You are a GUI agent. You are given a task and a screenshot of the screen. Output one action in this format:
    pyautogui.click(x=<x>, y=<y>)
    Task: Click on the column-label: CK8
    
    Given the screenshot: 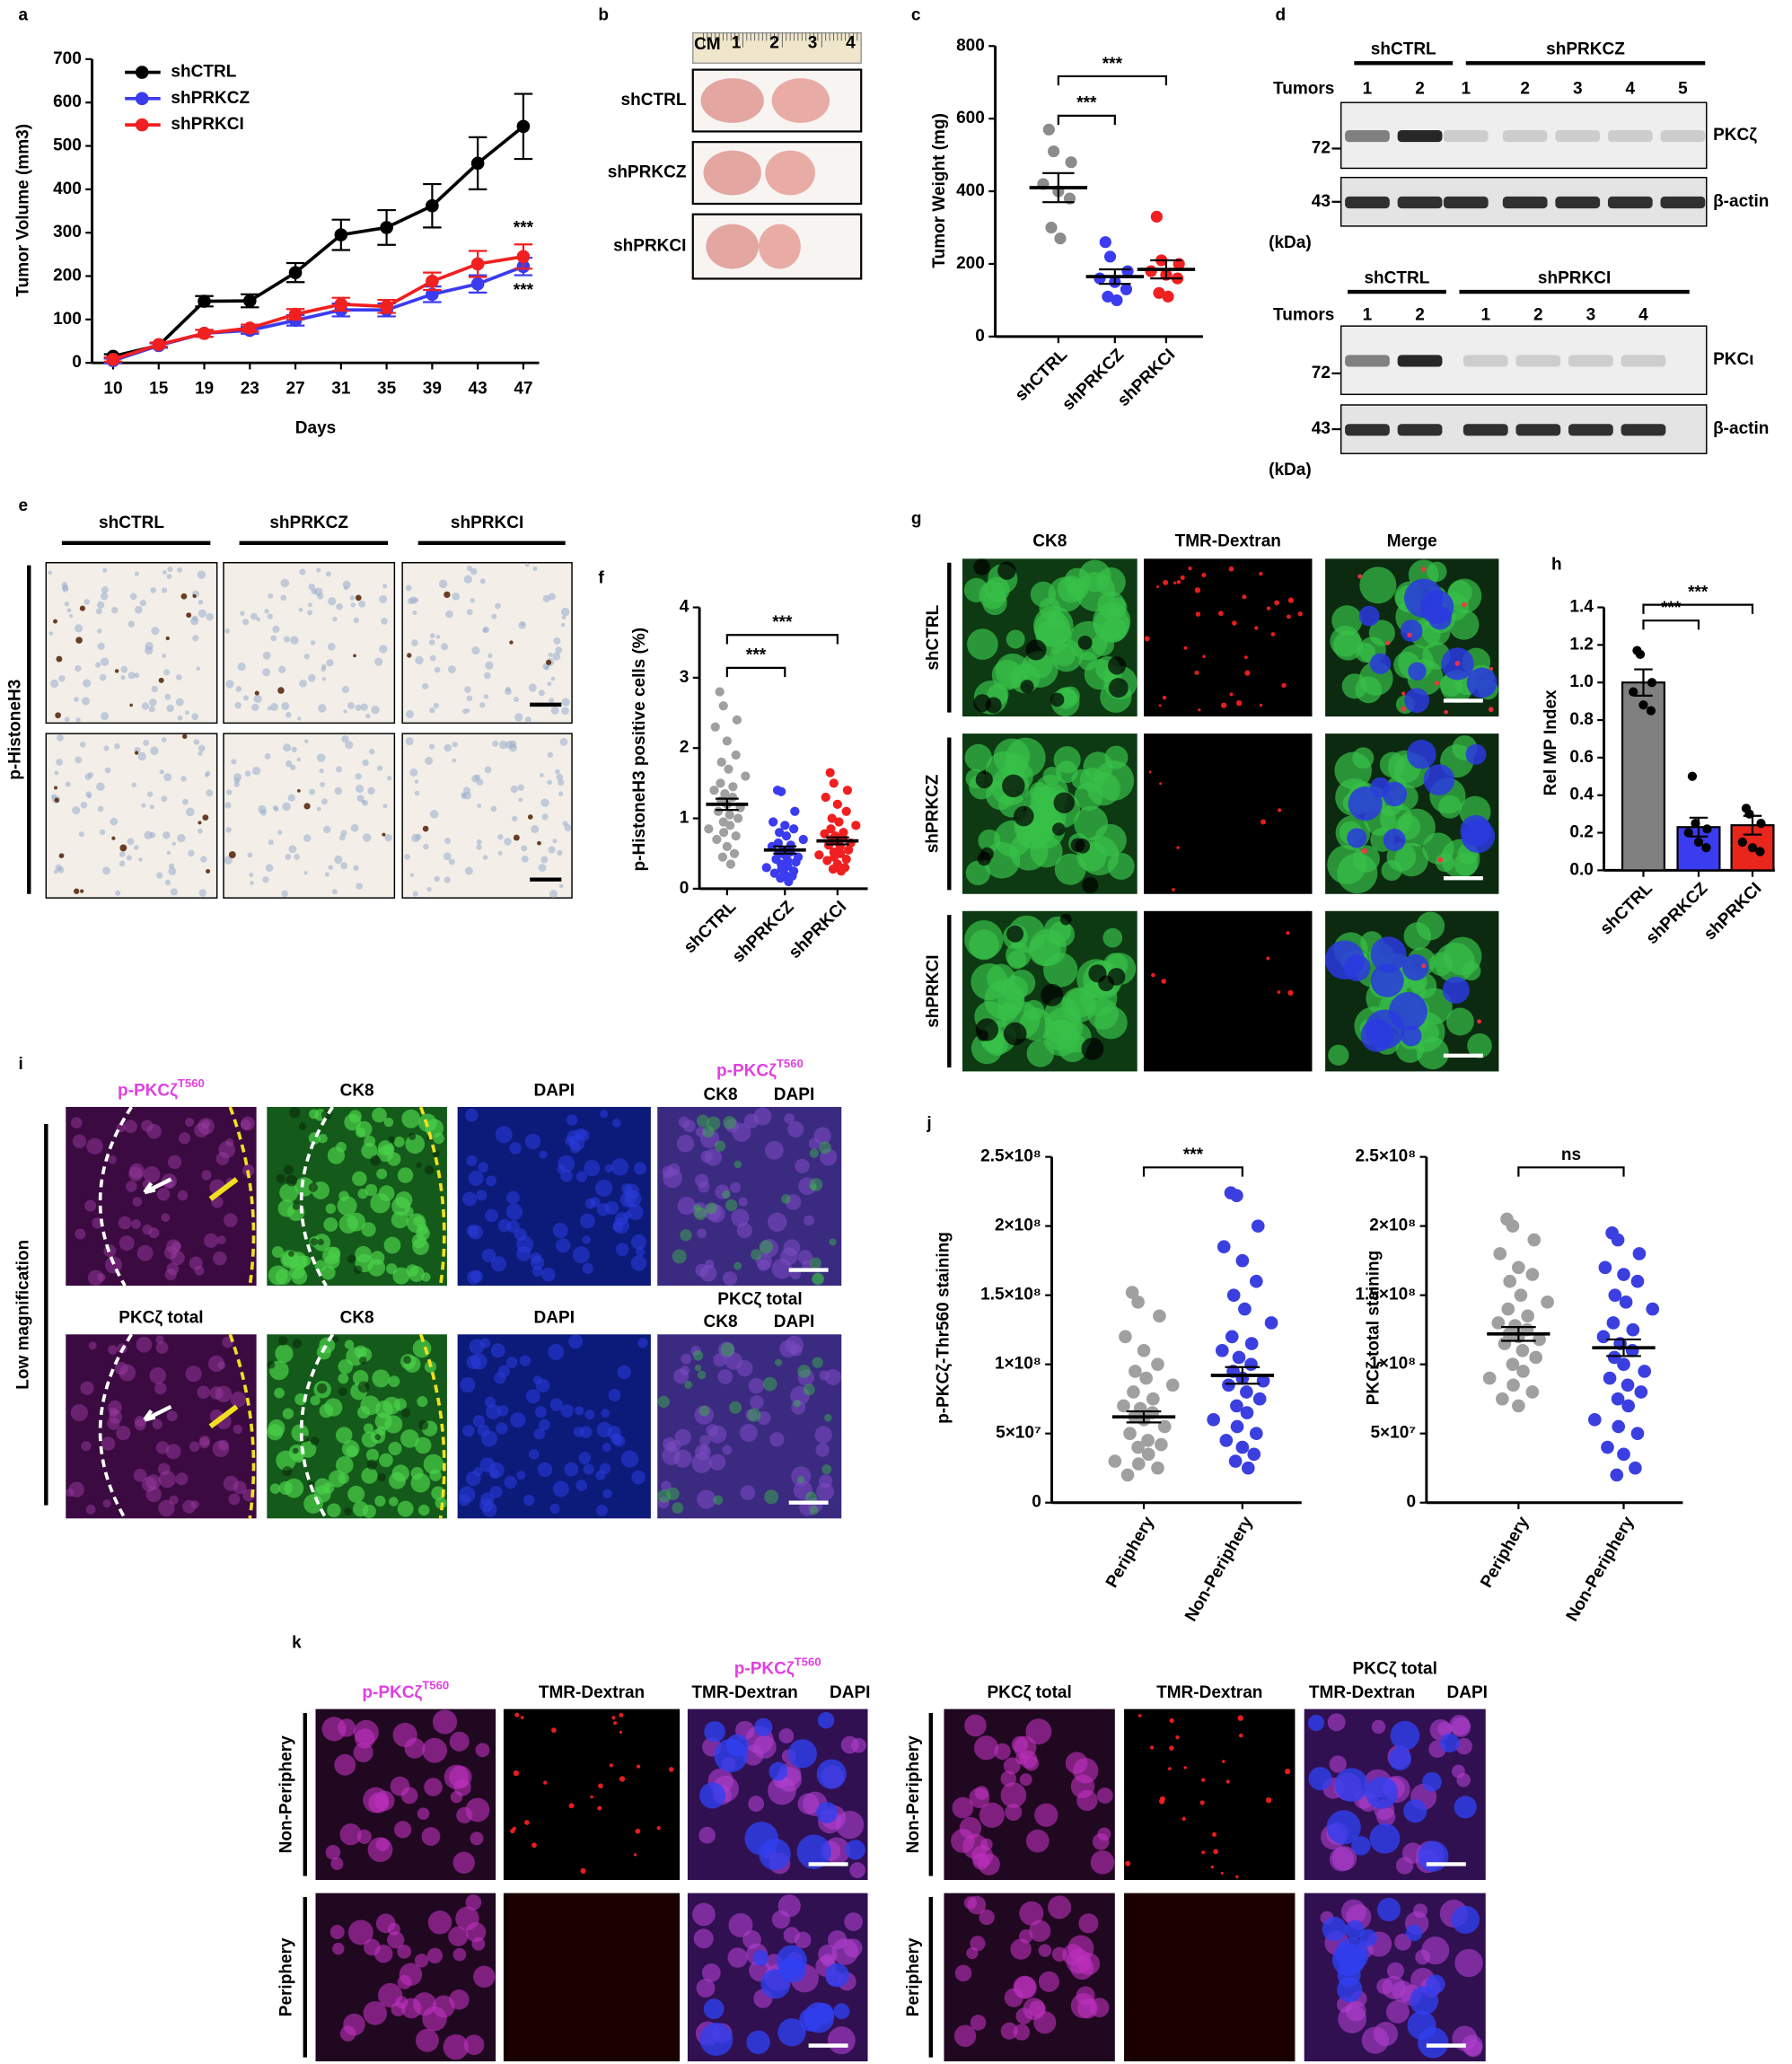 What is the action you would take?
    pyautogui.click(x=1049, y=540)
    